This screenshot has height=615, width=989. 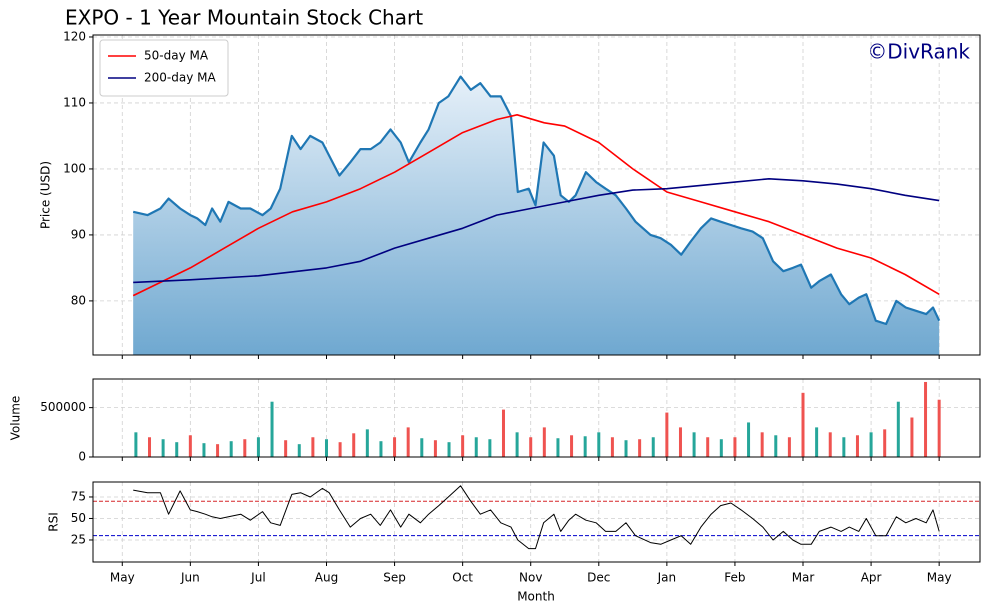 I want to click on x-tick-label: Oct, so click(x=462, y=578).